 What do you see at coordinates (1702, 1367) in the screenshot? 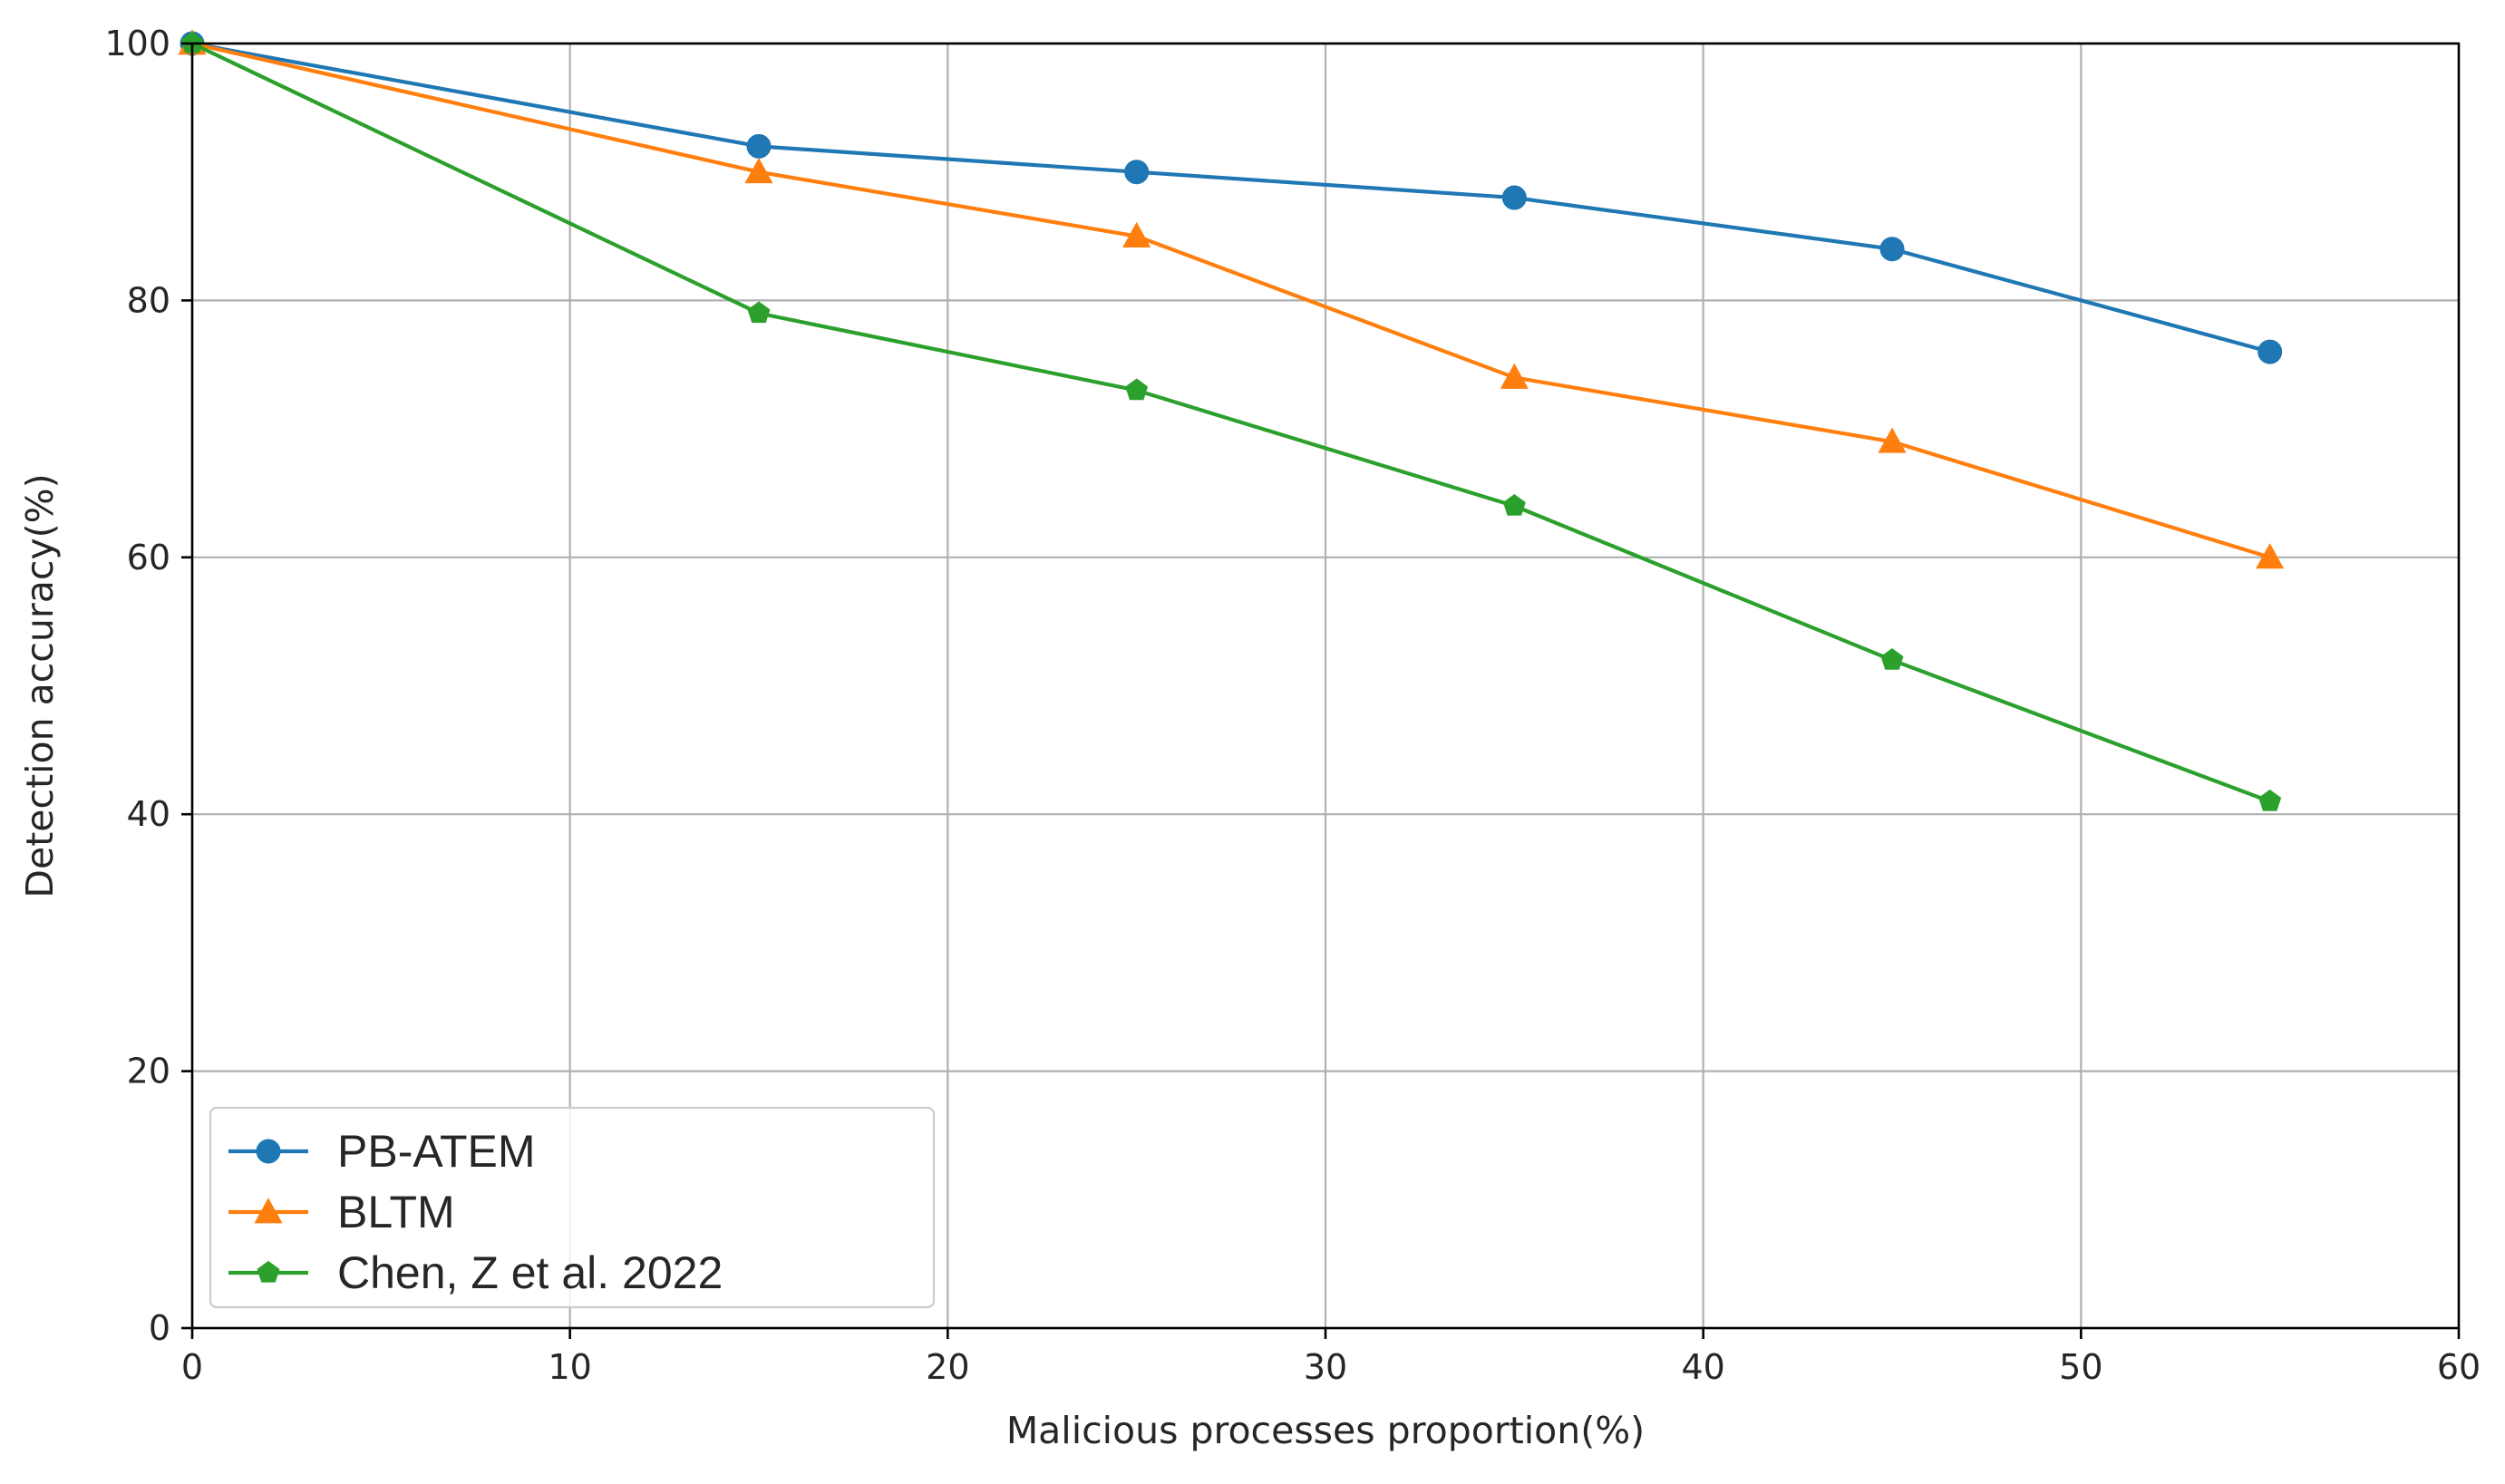
I see `x-tick-label: 40` at bounding box center [1702, 1367].